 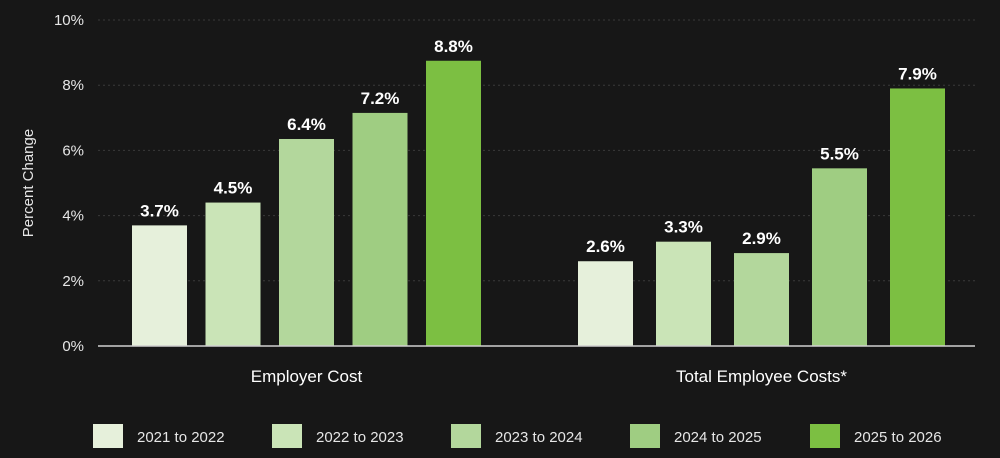 What do you see at coordinates (549, 376) in the screenshot?
I see `category-labels: Employer Cost Total Employee Costs*` at bounding box center [549, 376].